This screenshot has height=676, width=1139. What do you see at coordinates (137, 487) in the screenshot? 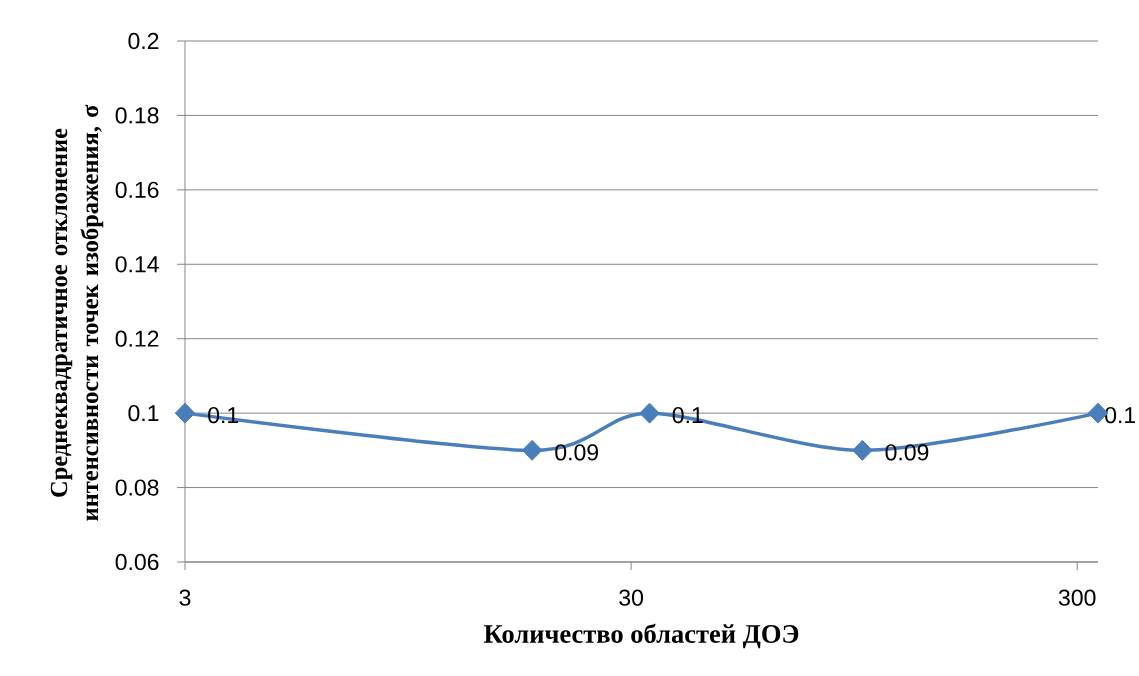
I see `y-tick-label: 0.08` at bounding box center [137, 487].